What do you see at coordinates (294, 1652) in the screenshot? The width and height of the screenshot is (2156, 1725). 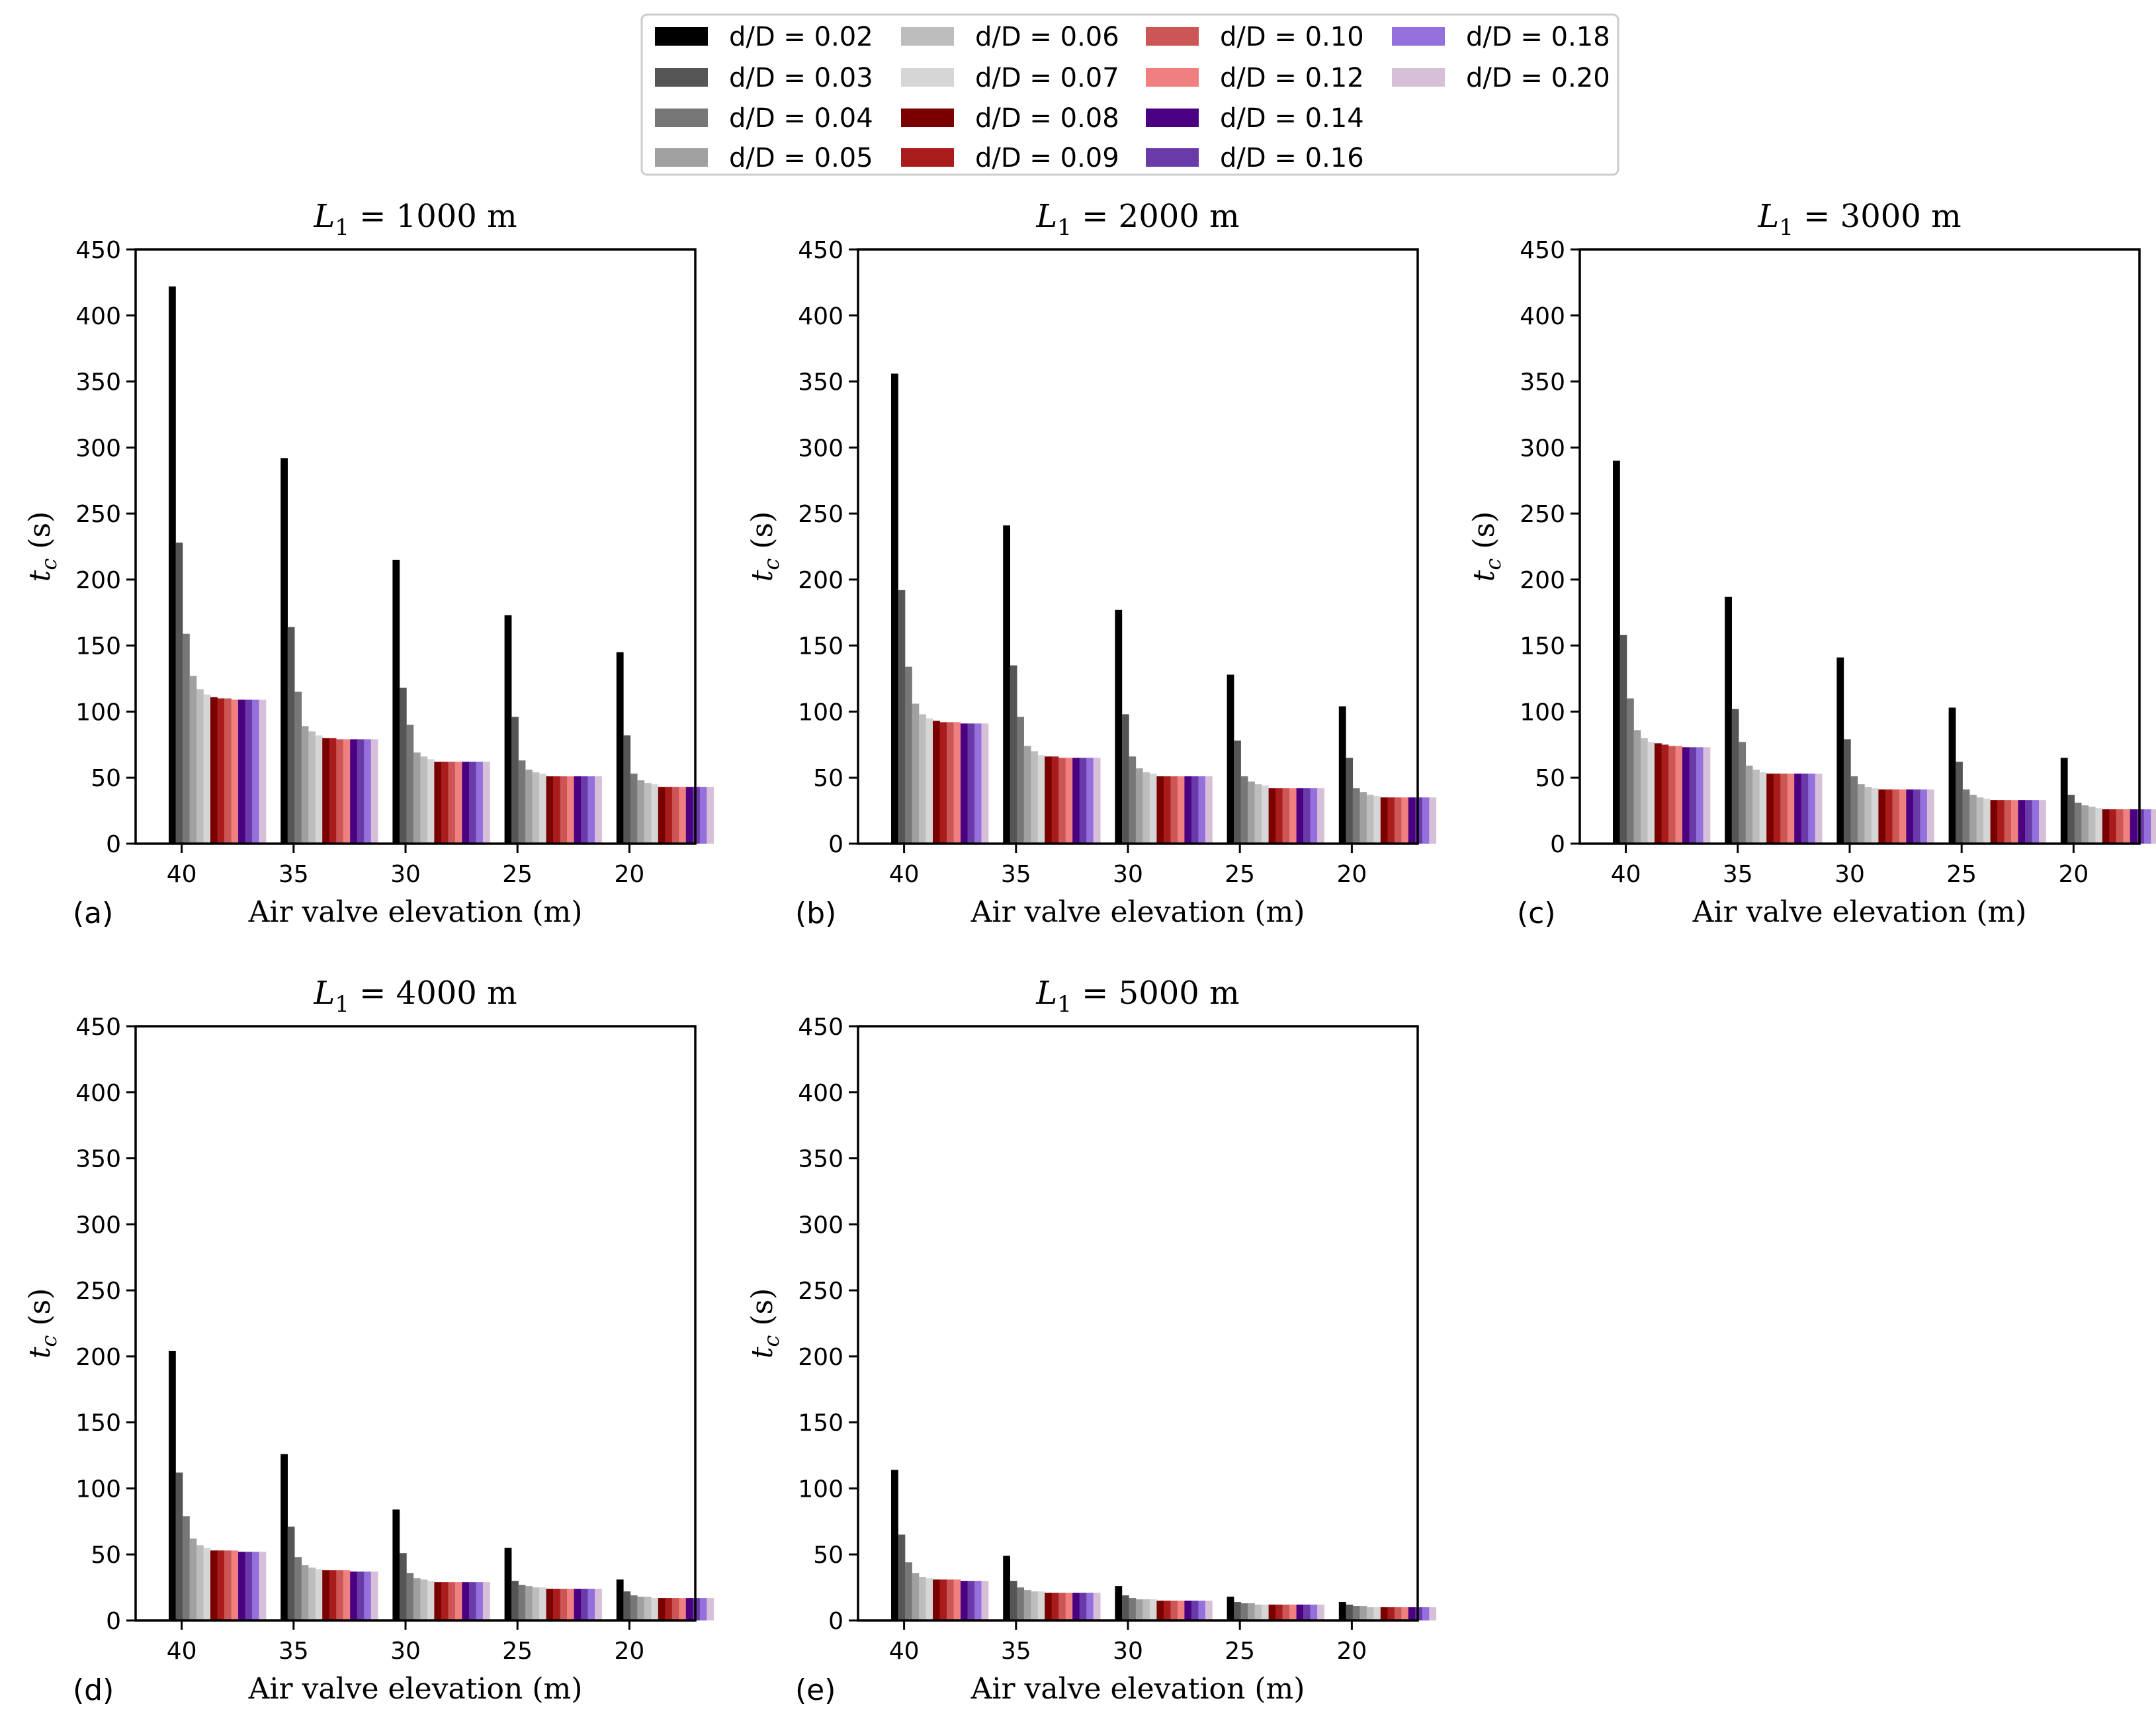 I see `x-tick-label: 35` at bounding box center [294, 1652].